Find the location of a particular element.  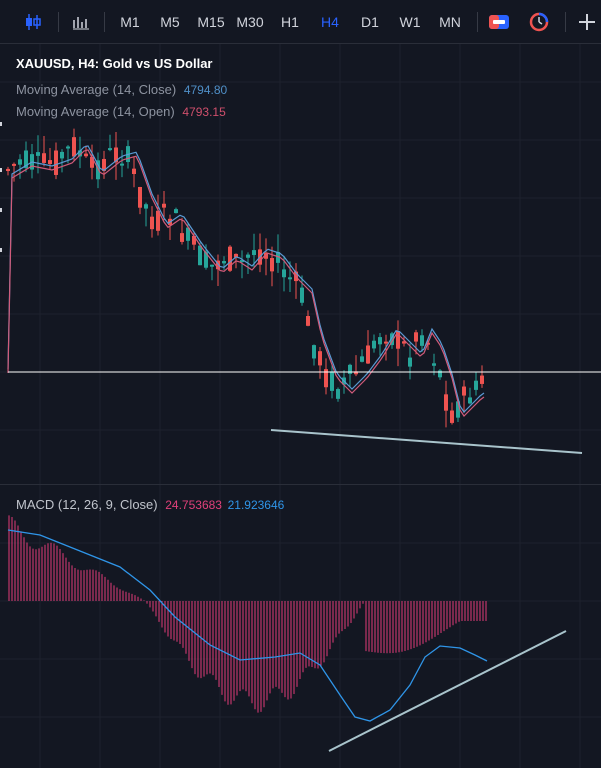

ma-close-label: Moving Average (14, Close) is located at coordinates (96, 89).